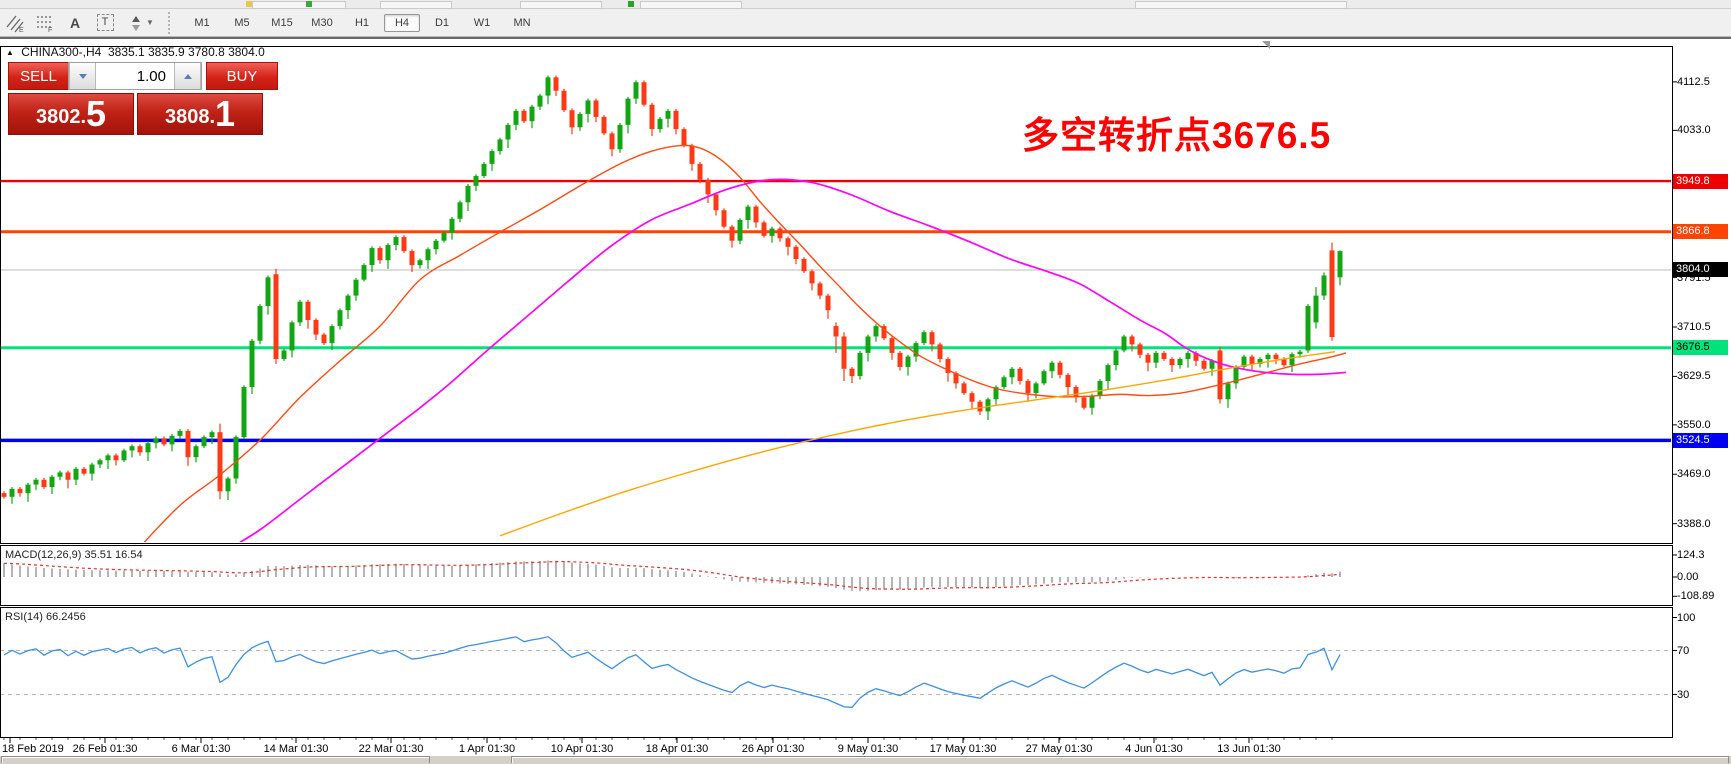 The height and width of the screenshot is (764, 1731). What do you see at coordinates (202, 22) in the screenshot?
I see `timeframe-button-m1: M1` at bounding box center [202, 22].